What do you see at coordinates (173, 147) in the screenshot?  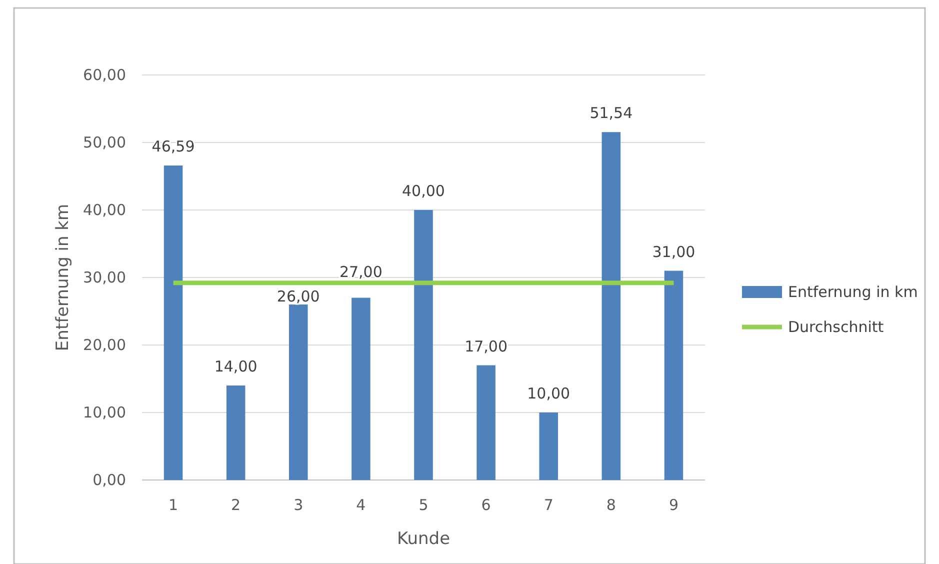 I see `data-label: 46,59` at bounding box center [173, 147].